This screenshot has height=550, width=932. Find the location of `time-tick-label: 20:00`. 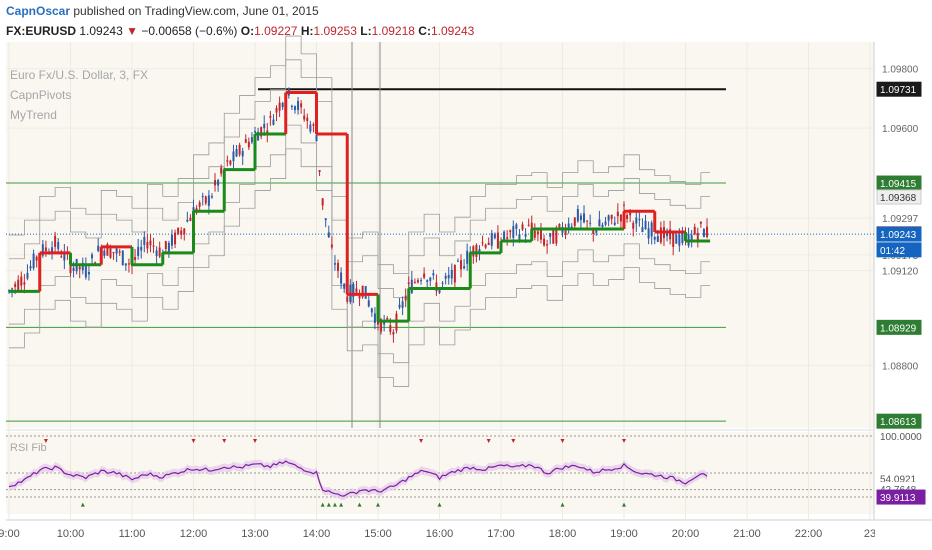

time-tick-label: 20:00 is located at coordinates (686, 534).